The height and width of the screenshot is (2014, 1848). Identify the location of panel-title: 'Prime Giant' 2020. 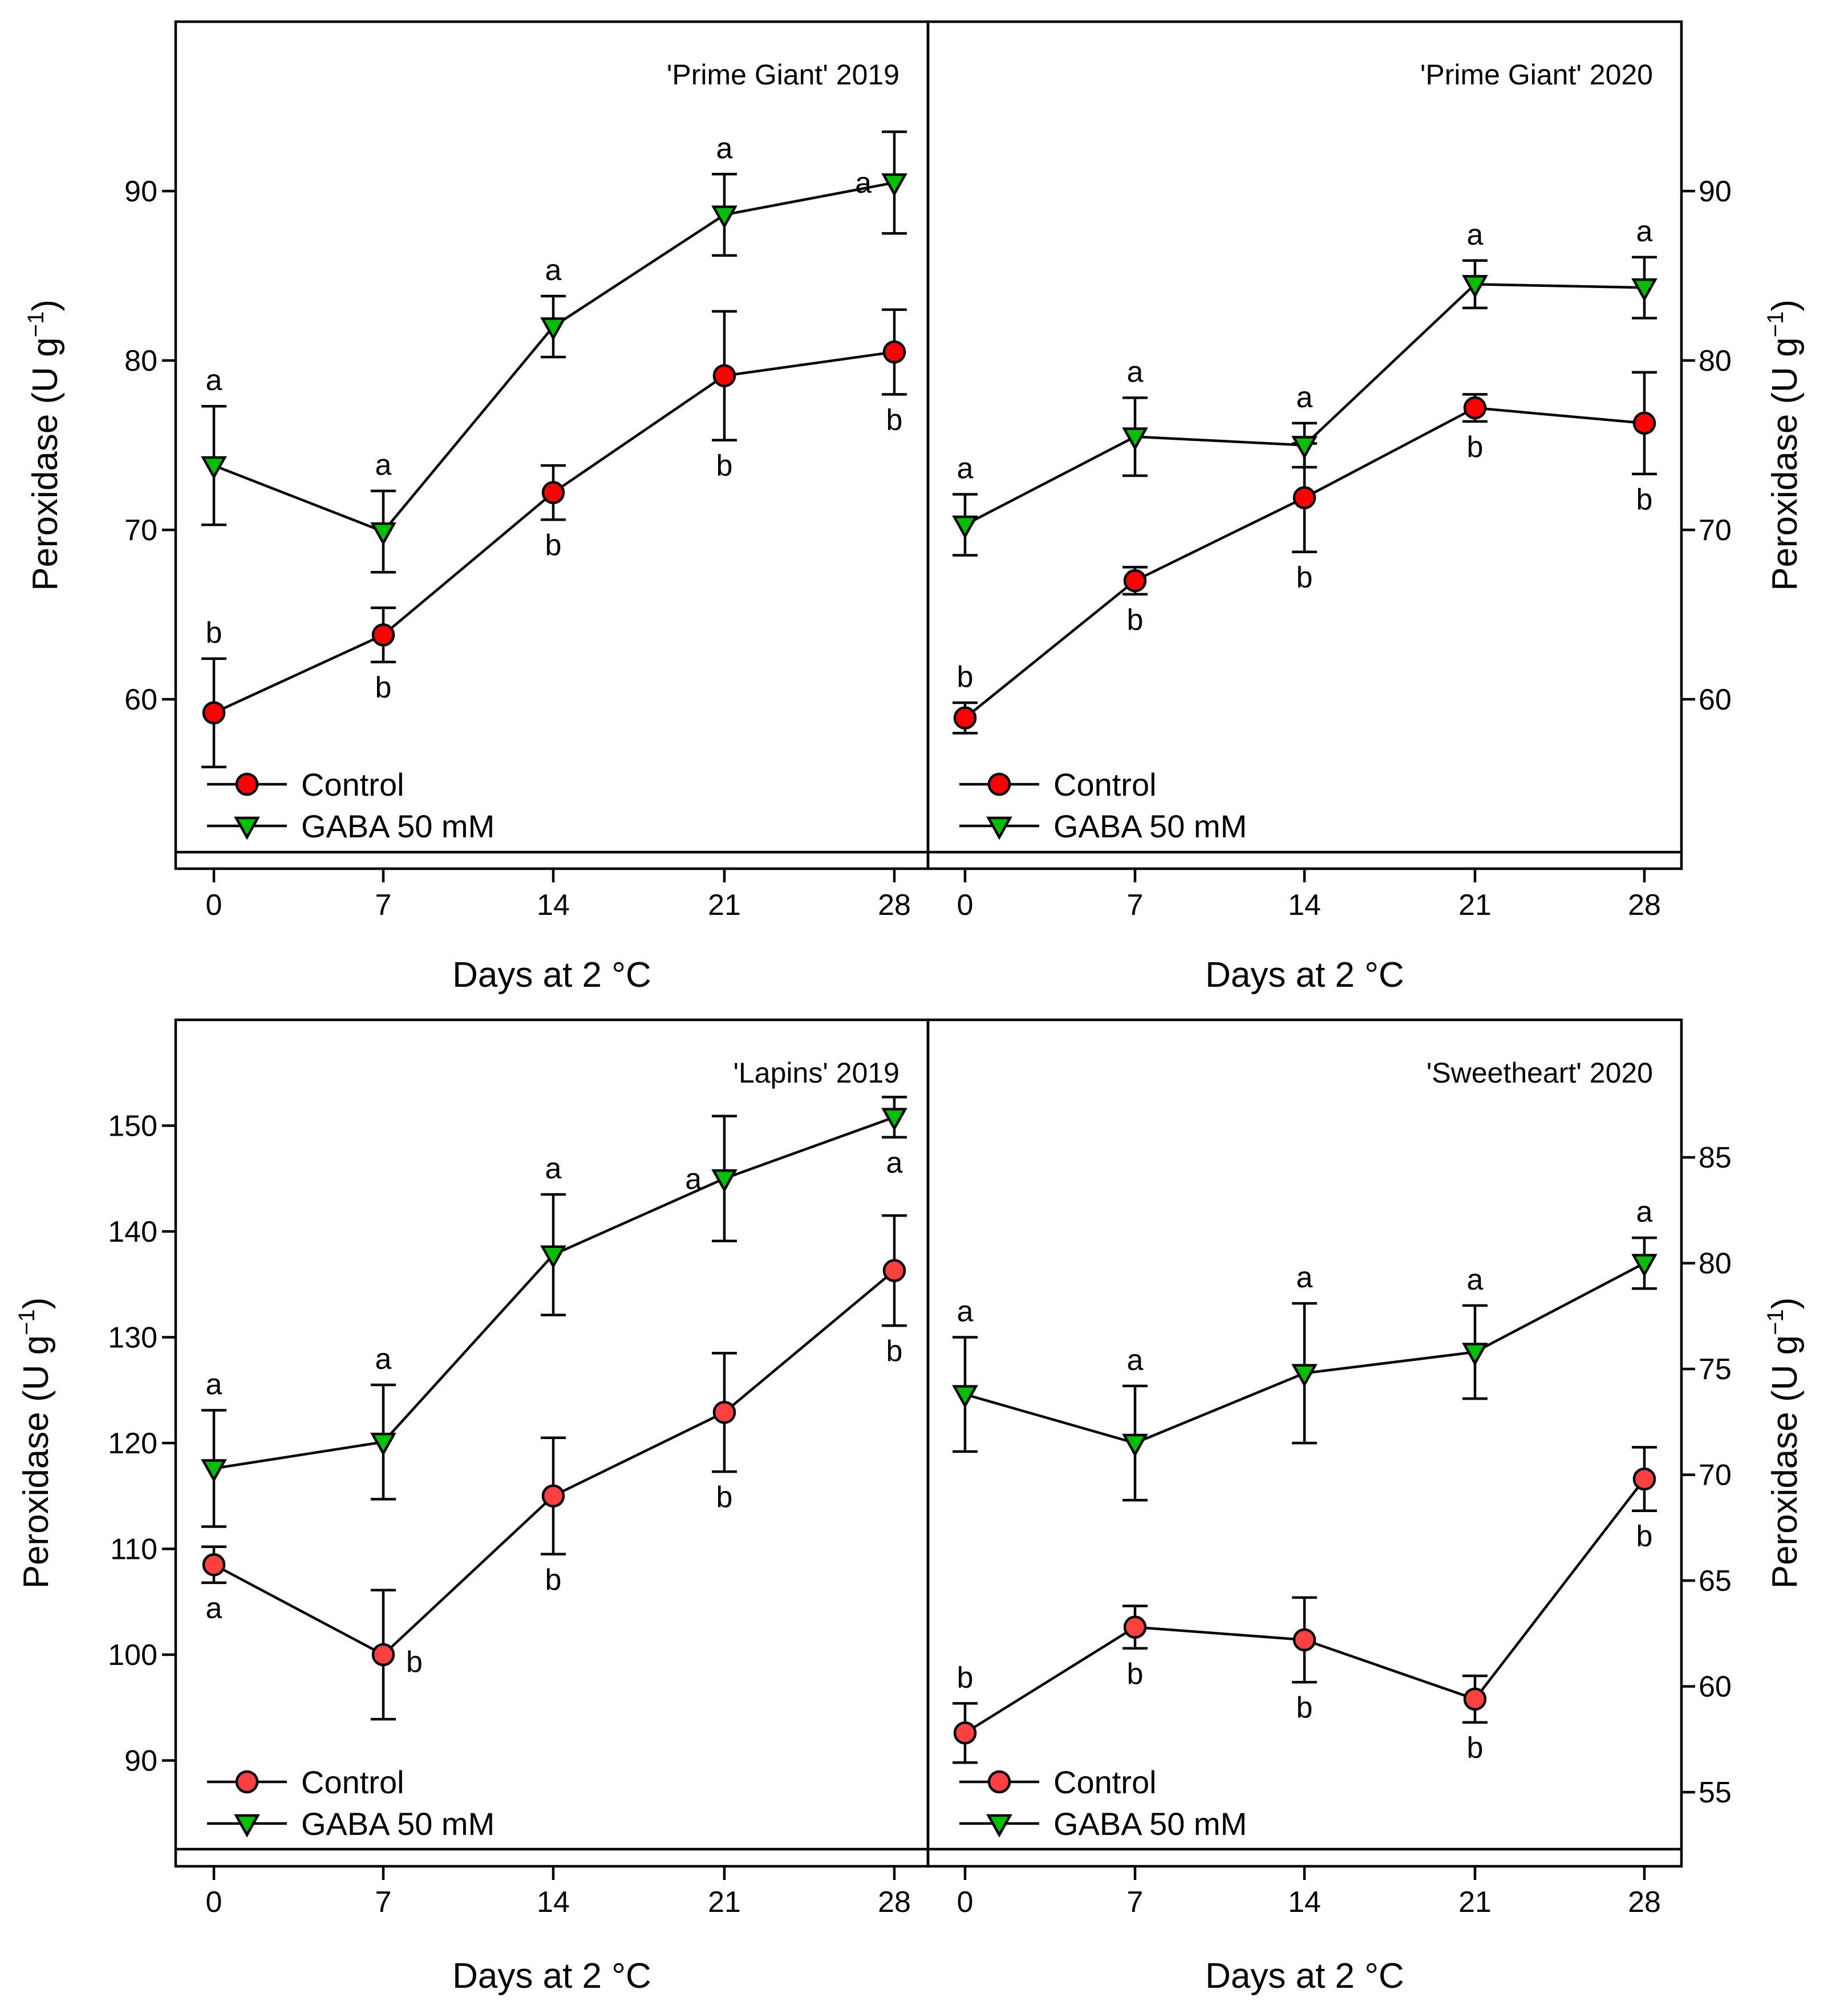
(1537, 75).